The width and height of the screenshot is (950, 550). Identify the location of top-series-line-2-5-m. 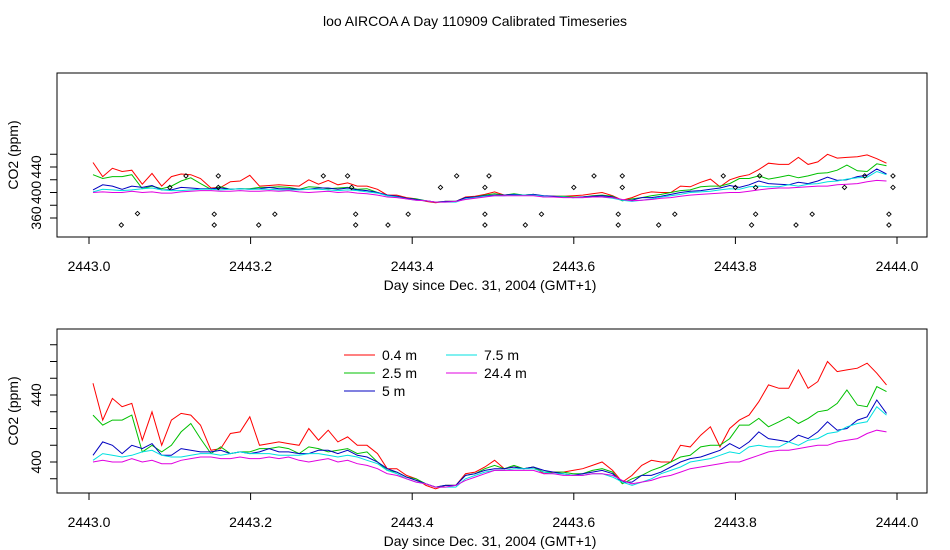
(489, 183).